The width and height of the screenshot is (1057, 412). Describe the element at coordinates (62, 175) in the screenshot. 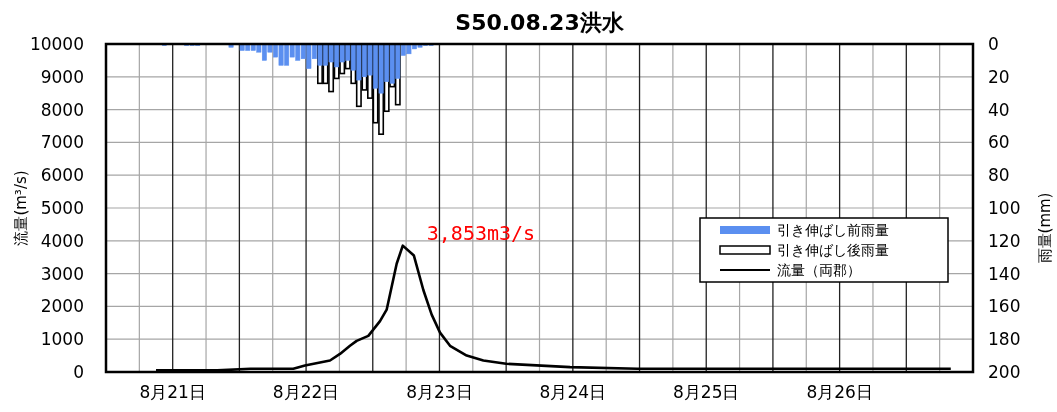

I see `y-tick-label: 6000` at that location.